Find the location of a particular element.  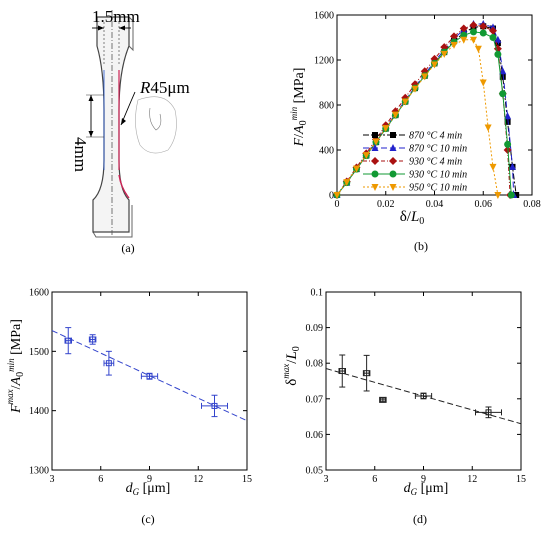

chart-b-xtick-label: 0.08 is located at coordinates (532, 204).